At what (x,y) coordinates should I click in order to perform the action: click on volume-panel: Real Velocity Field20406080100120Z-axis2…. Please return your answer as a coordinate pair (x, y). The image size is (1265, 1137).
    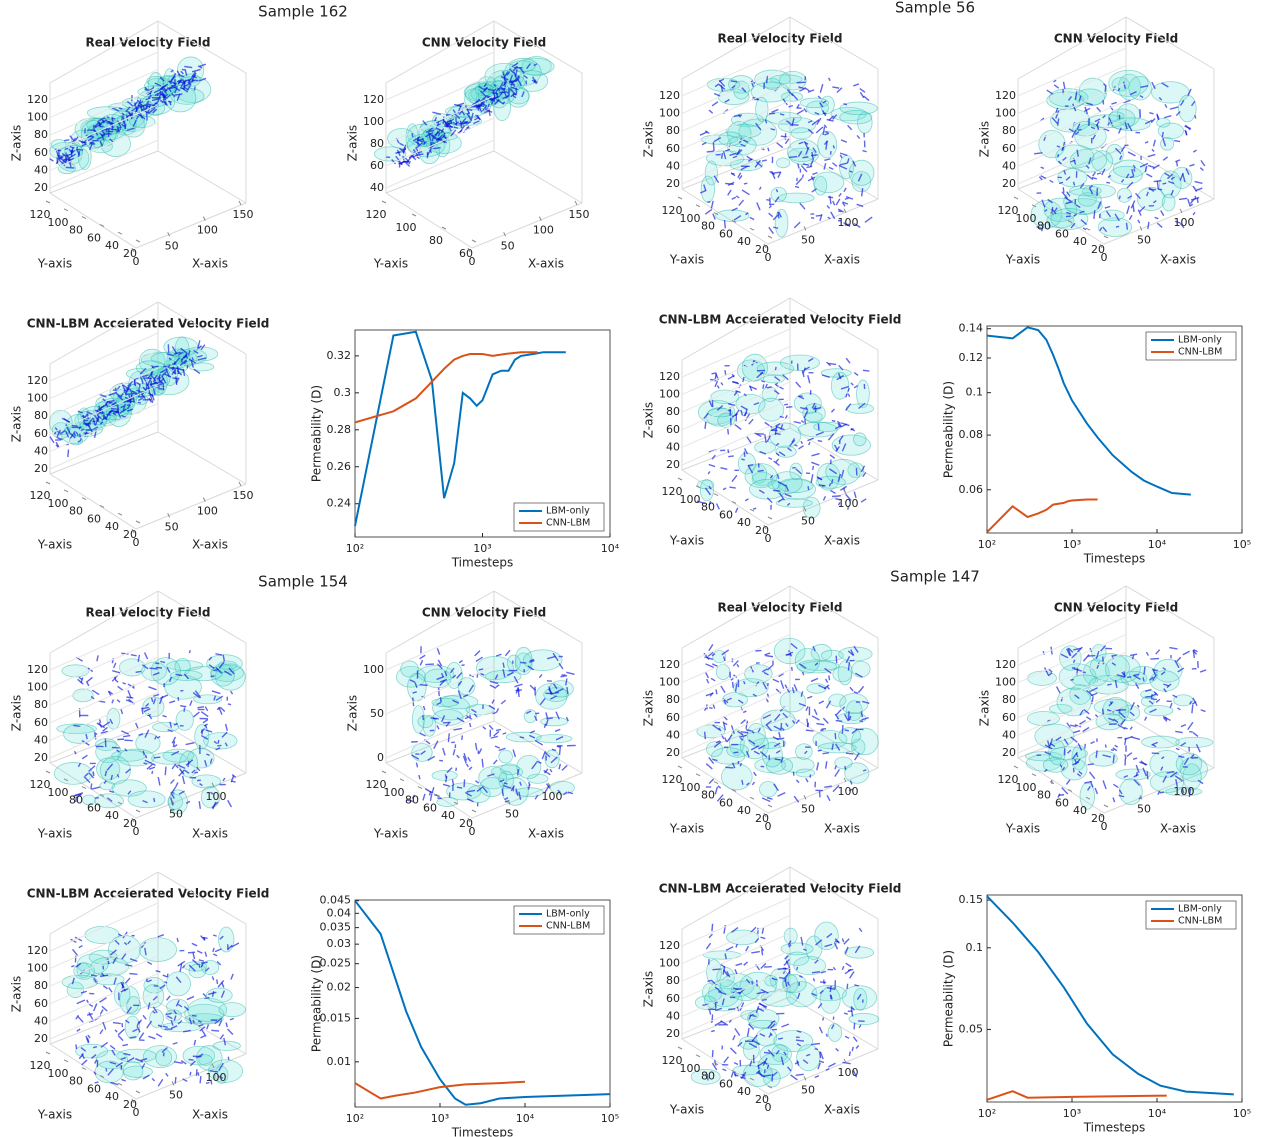
    Looking at the image, I should click on (132, 146).